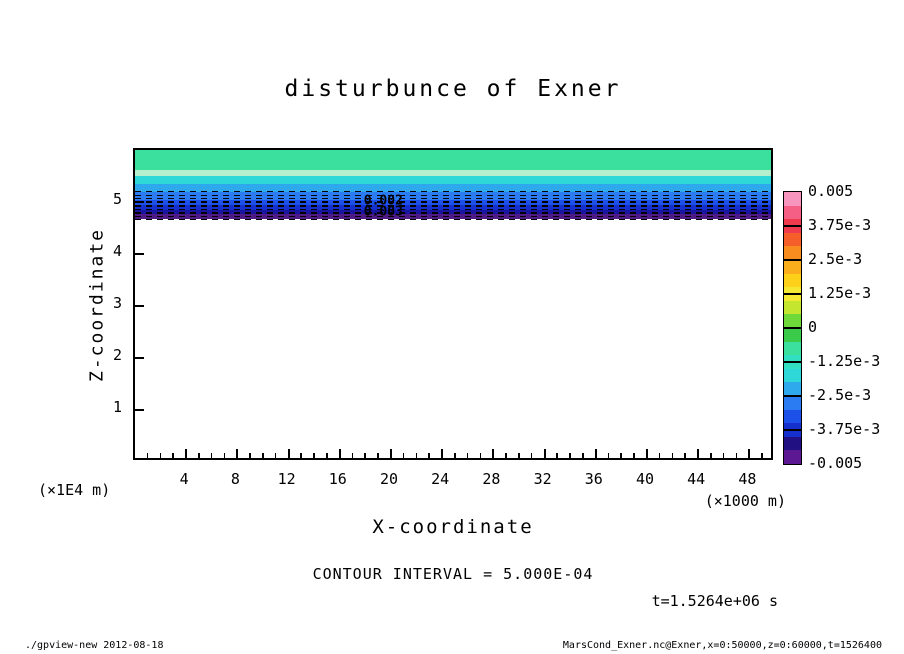 Image resolution: width=904 pixels, height=654 pixels. What do you see at coordinates (542, 479) in the screenshot?
I see `x-tick-label: 32` at bounding box center [542, 479].